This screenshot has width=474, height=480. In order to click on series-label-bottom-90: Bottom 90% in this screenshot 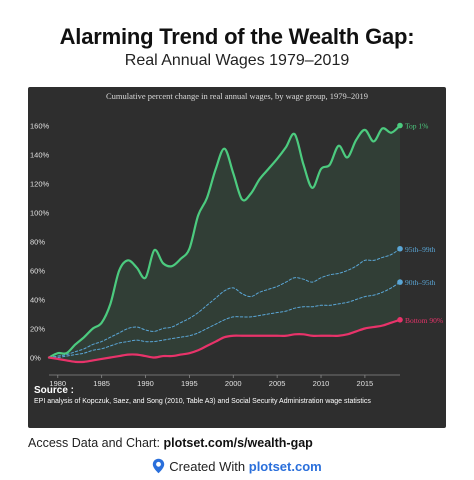, I will do `click(424, 320)`.